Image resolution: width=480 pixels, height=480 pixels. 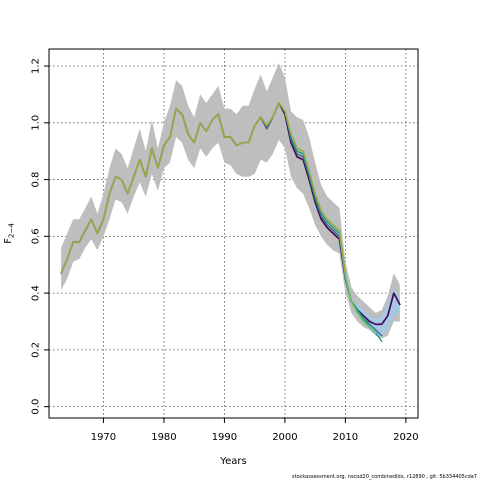 What do you see at coordinates (36, 123) in the screenshot?
I see `y-tick-label-1.0: 1.0` at bounding box center [36, 123].